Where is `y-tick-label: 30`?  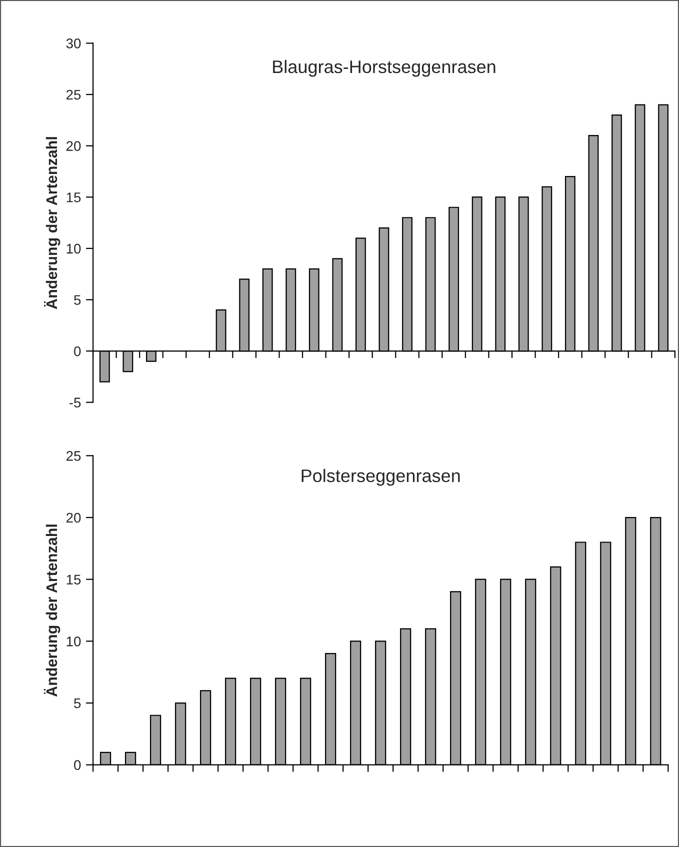 y-tick-label: 30 is located at coordinates (73, 43).